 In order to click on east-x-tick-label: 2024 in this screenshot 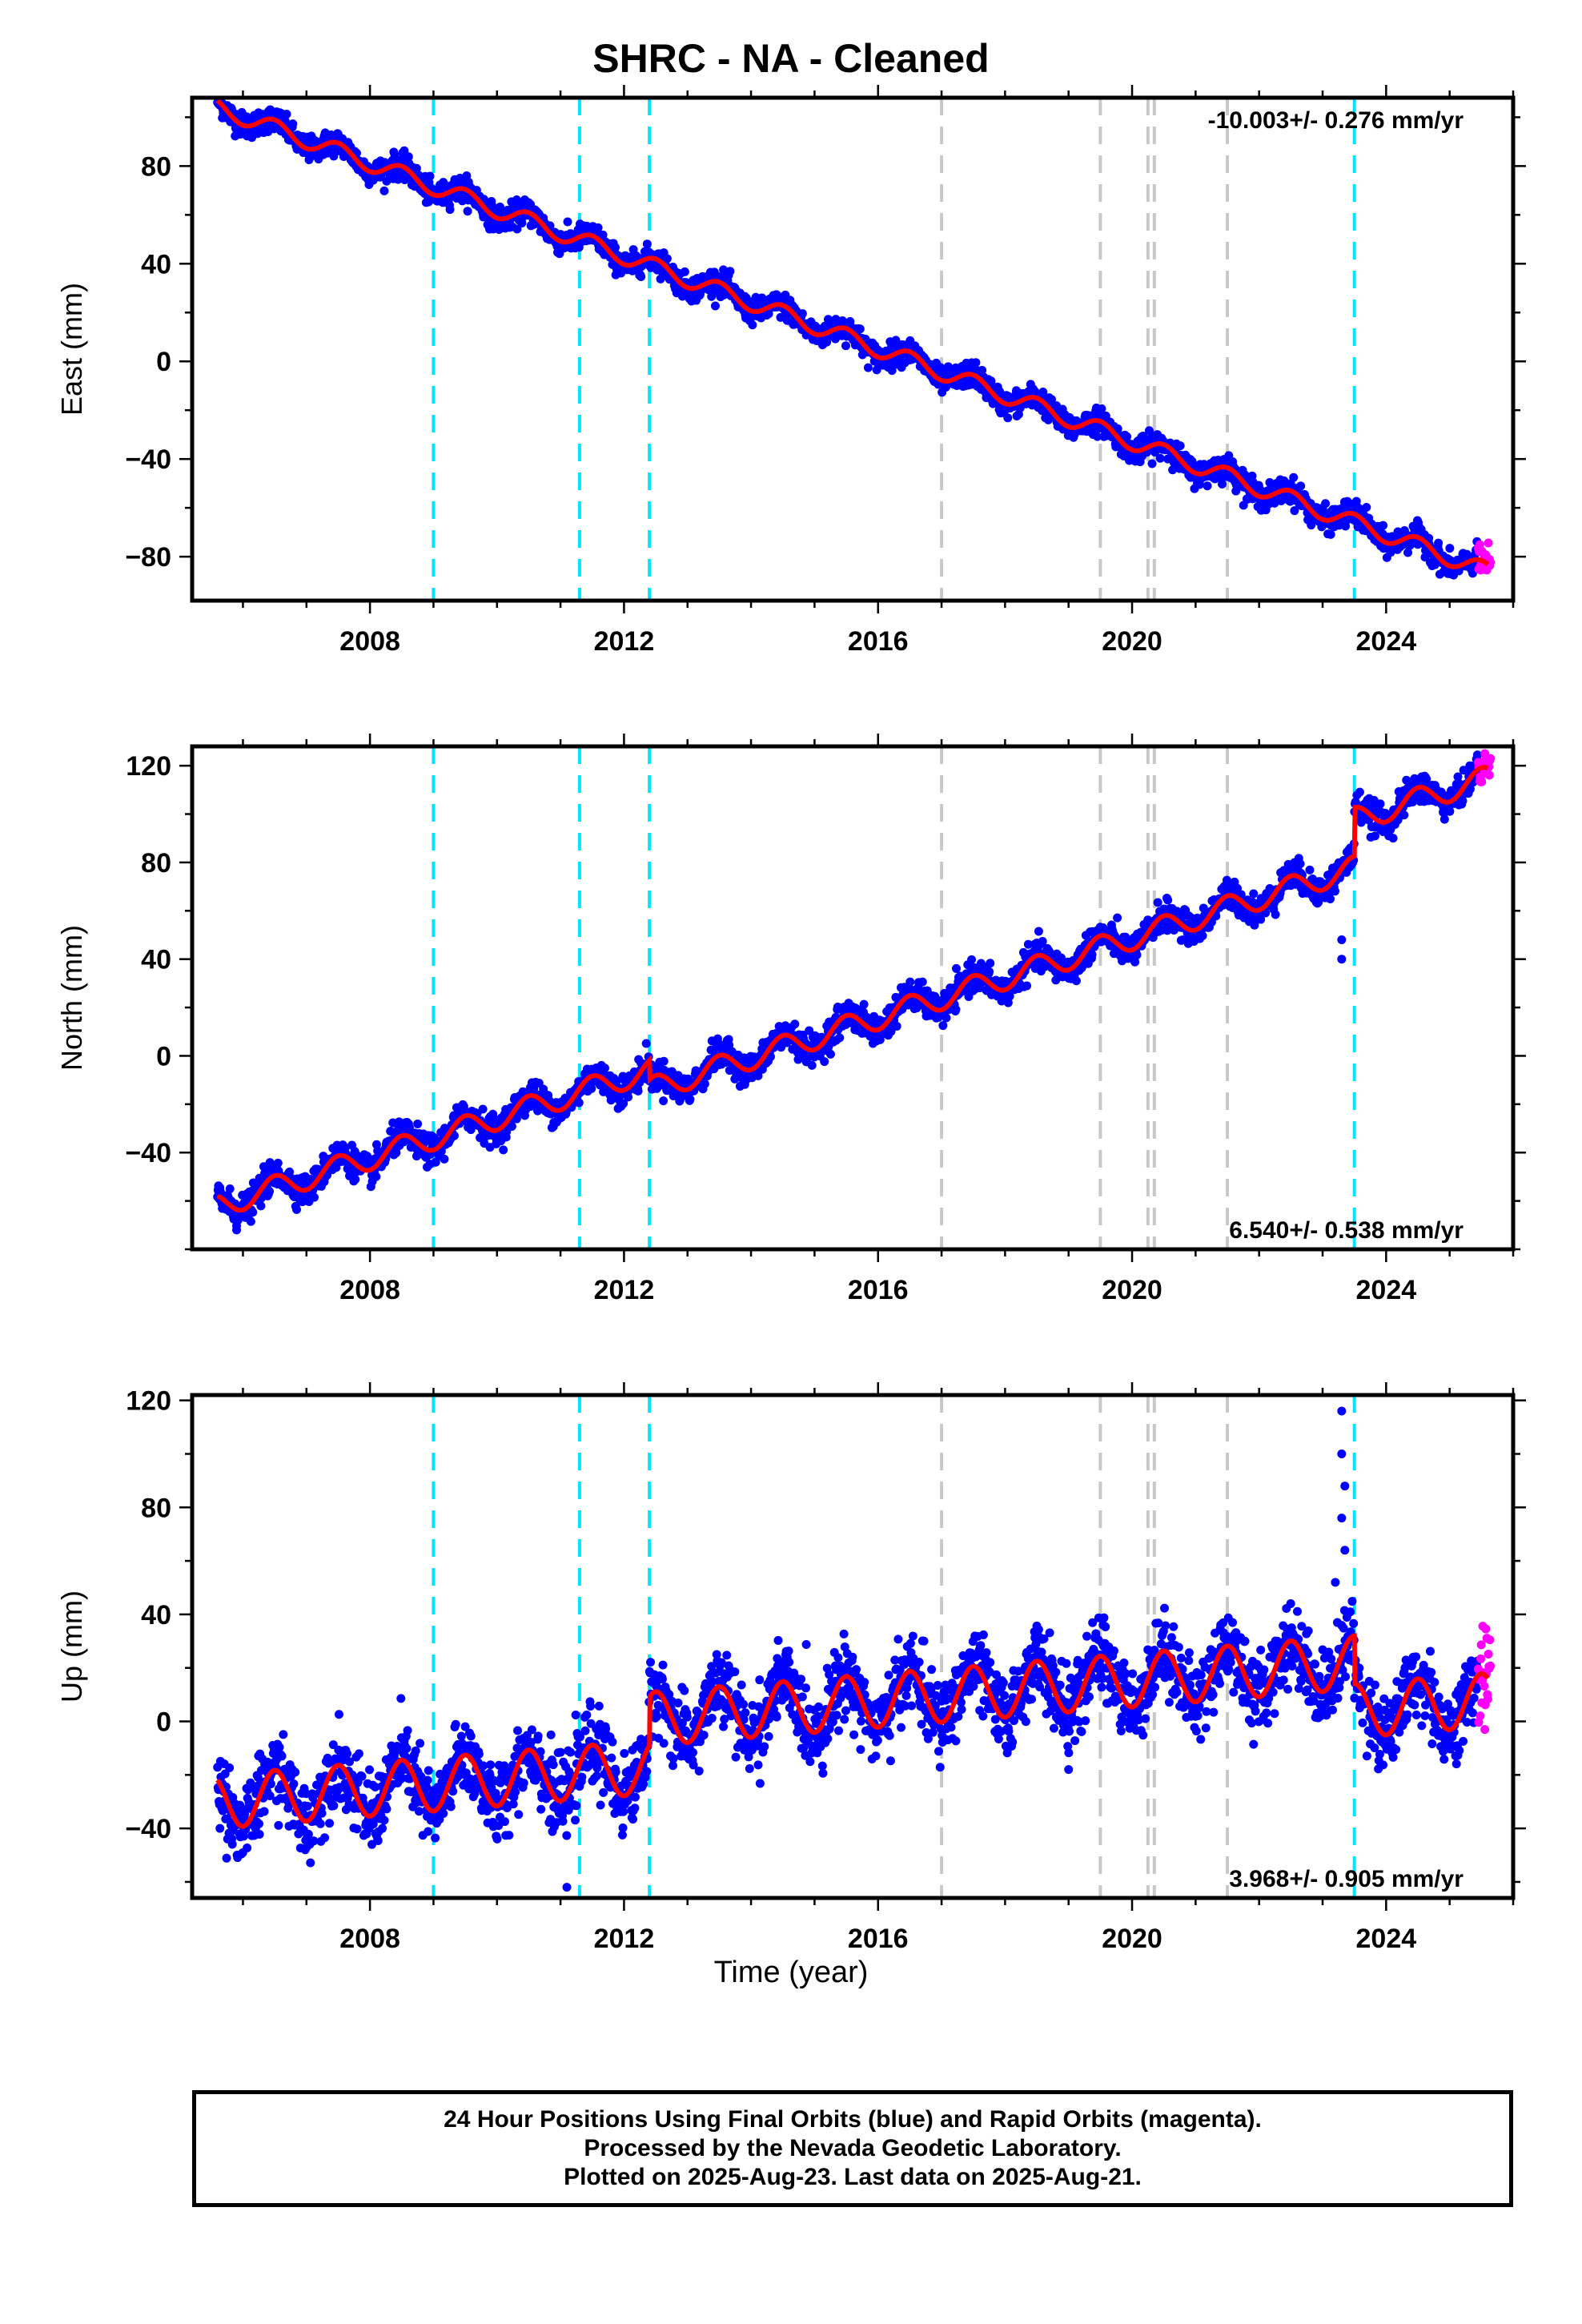, I will do `click(1386, 641)`.